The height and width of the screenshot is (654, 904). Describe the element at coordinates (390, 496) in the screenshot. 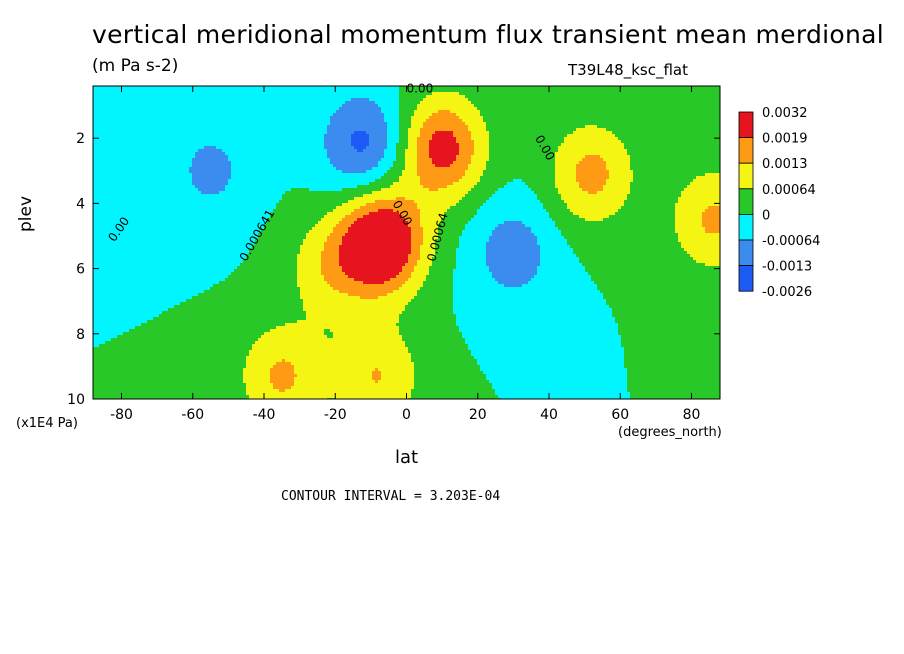

I see `contour-interval: CONTOUR INTERVAL = 3.203E-04` at that location.